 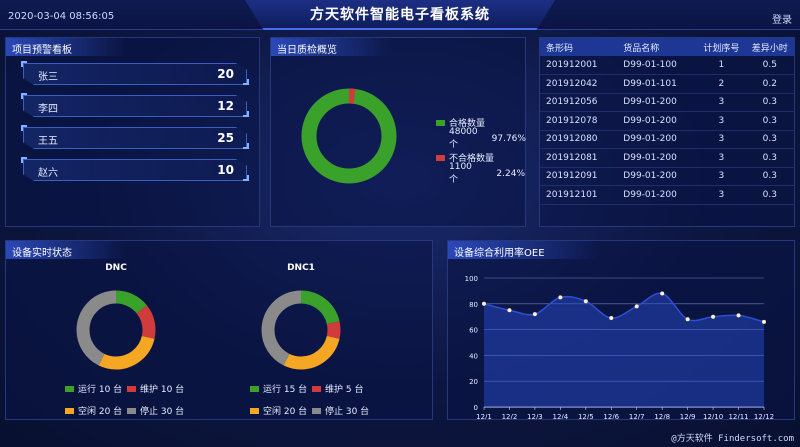 What do you see at coordinates (61, 16) in the screenshot?
I see `header-datetime: 2020-03-04 08:56:05` at bounding box center [61, 16].